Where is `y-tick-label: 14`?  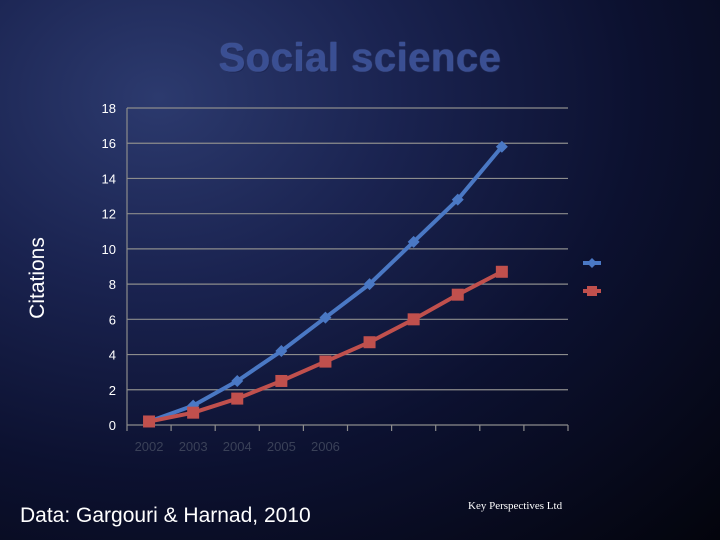 y-tick-label: 14 is located at coordinates (109, 178).